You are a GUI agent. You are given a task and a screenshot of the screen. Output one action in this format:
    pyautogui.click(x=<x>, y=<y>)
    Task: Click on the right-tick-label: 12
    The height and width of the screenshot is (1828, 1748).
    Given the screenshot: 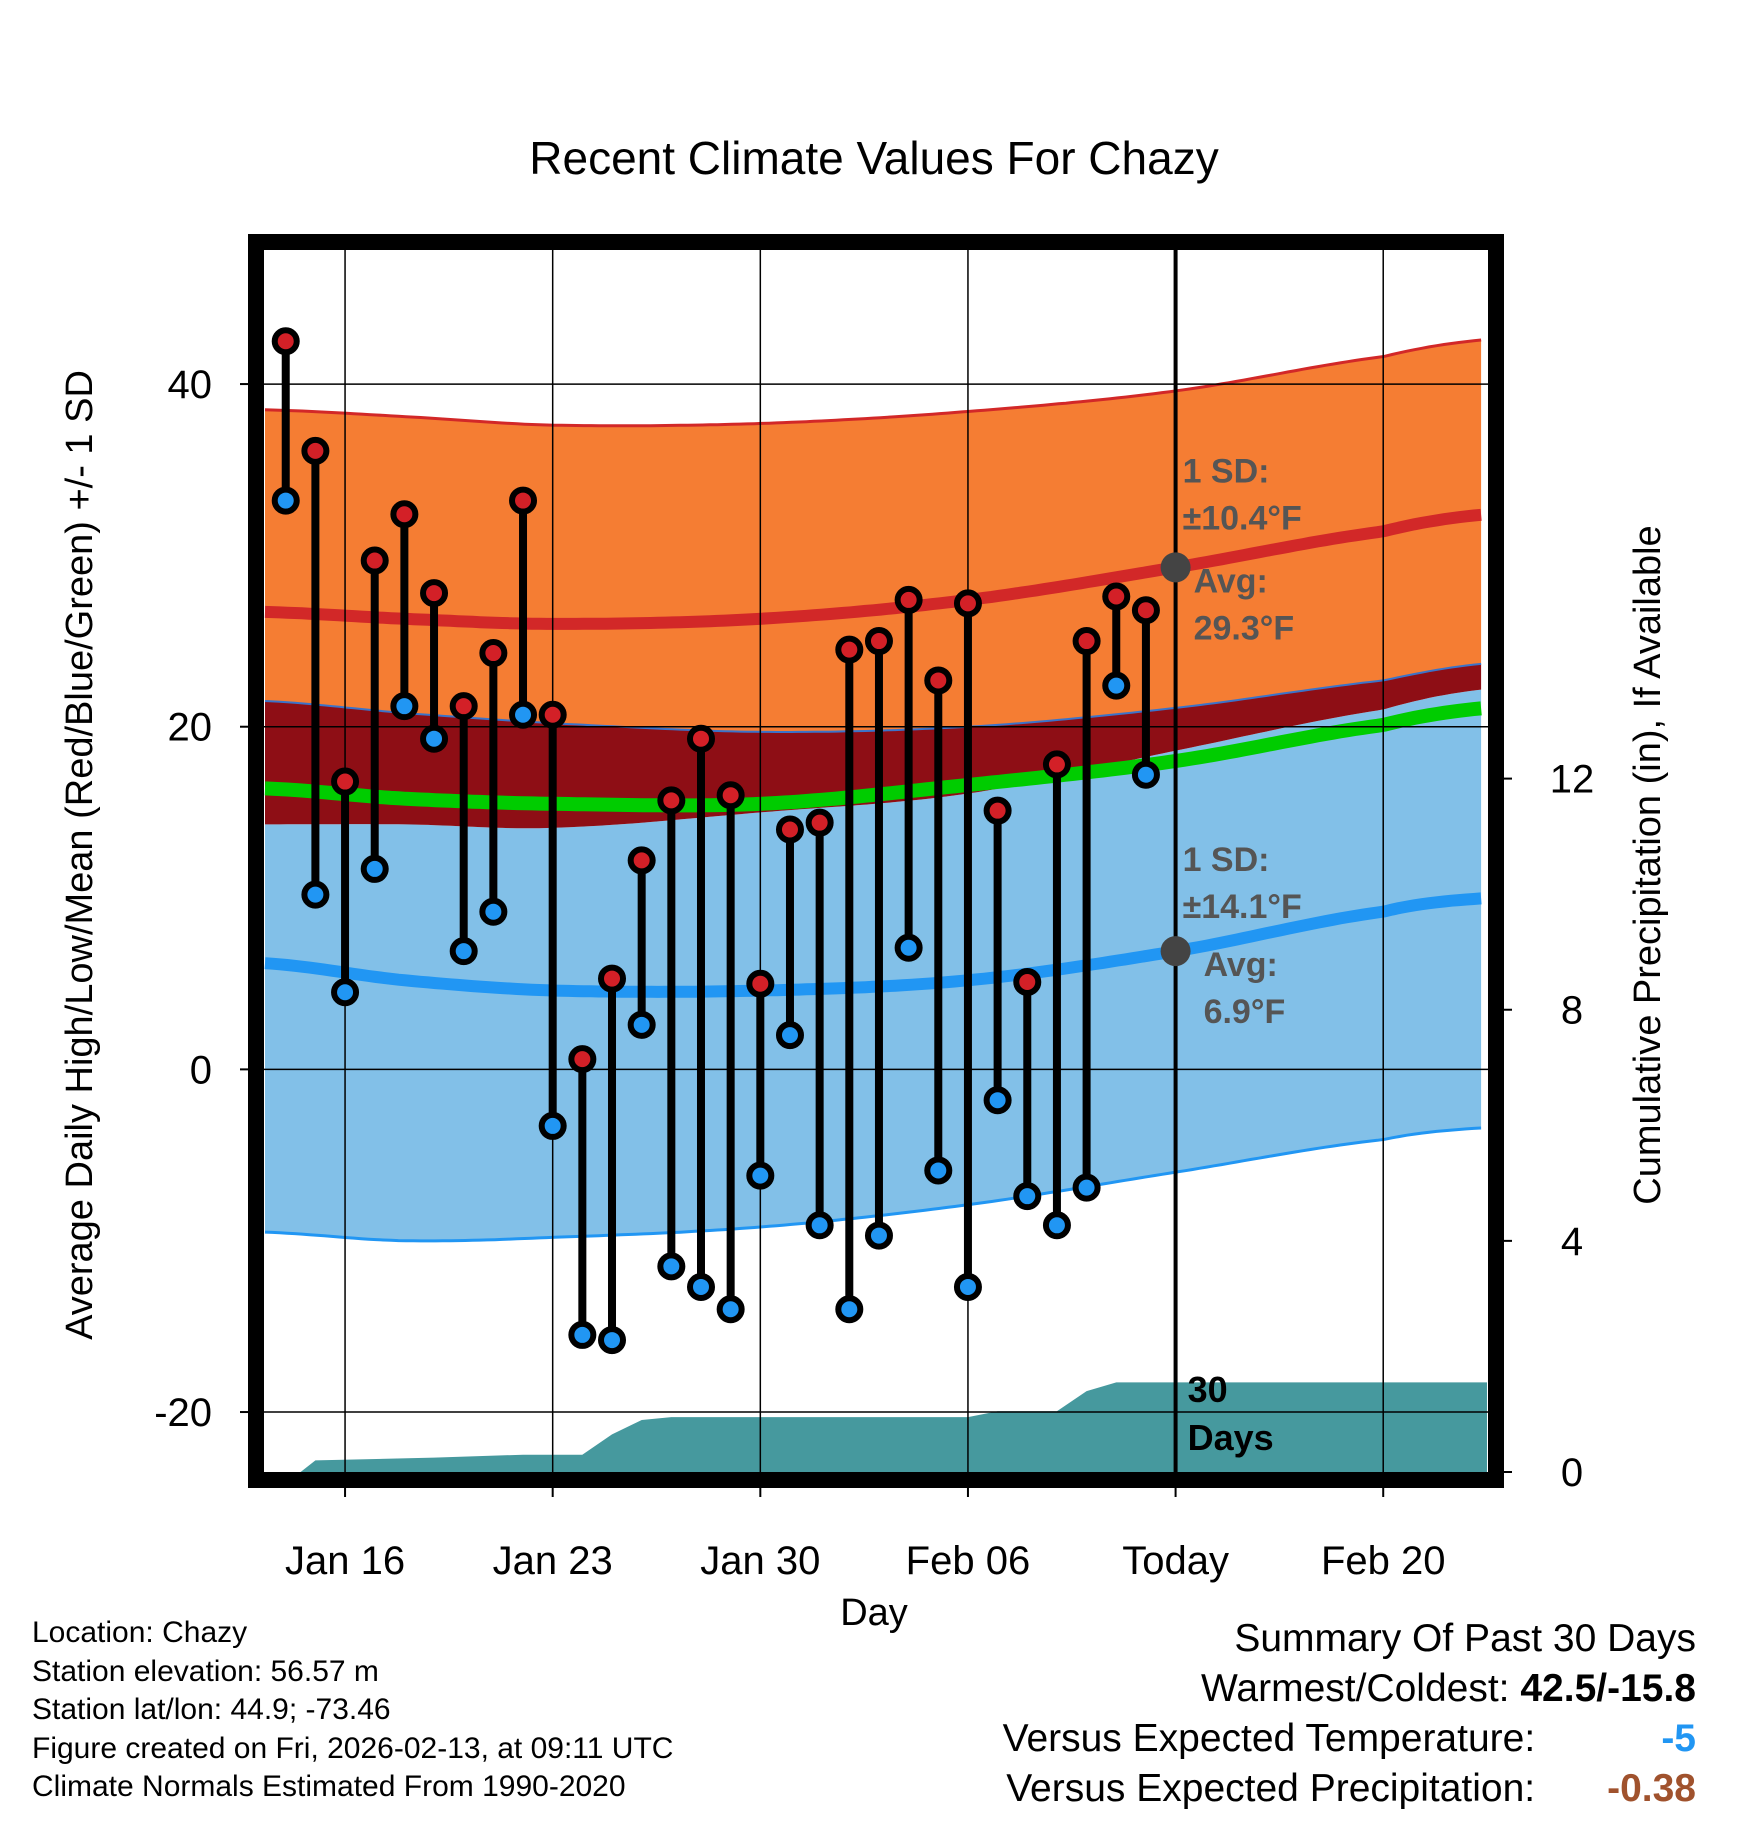 What is the action you would take?
    pyautogui.click(x=1572, y=780)
    